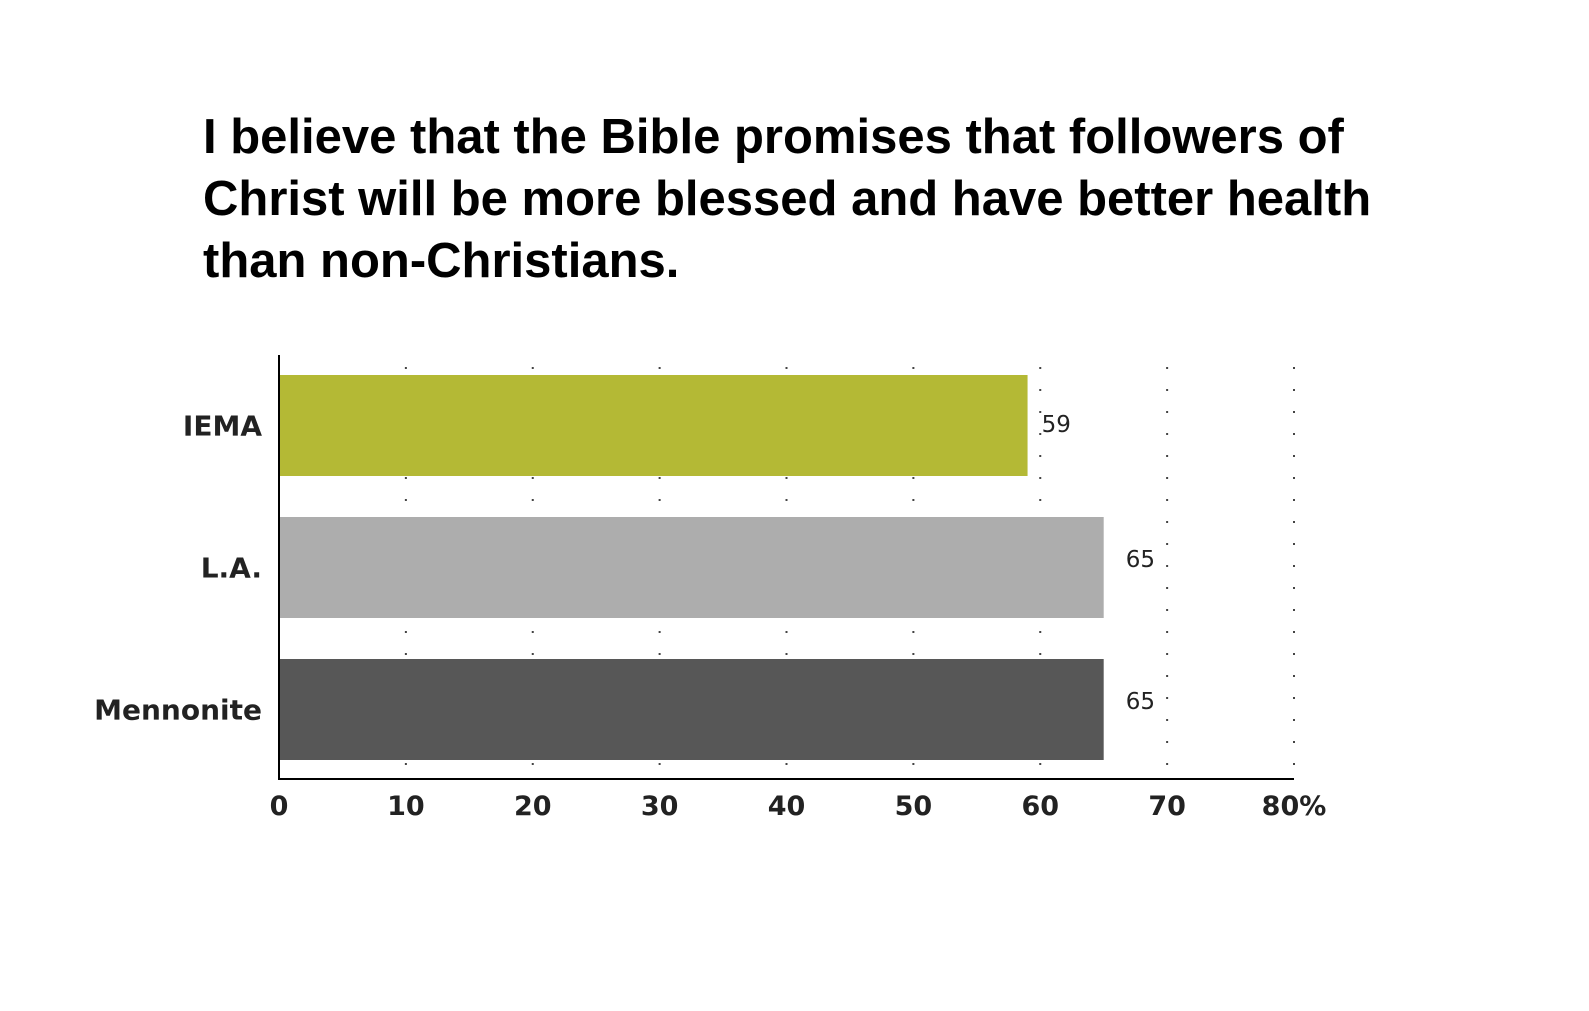 The height and width of the screenshot is (1011, 1589). I want to click on bar-mennonite, so click(691, 709).